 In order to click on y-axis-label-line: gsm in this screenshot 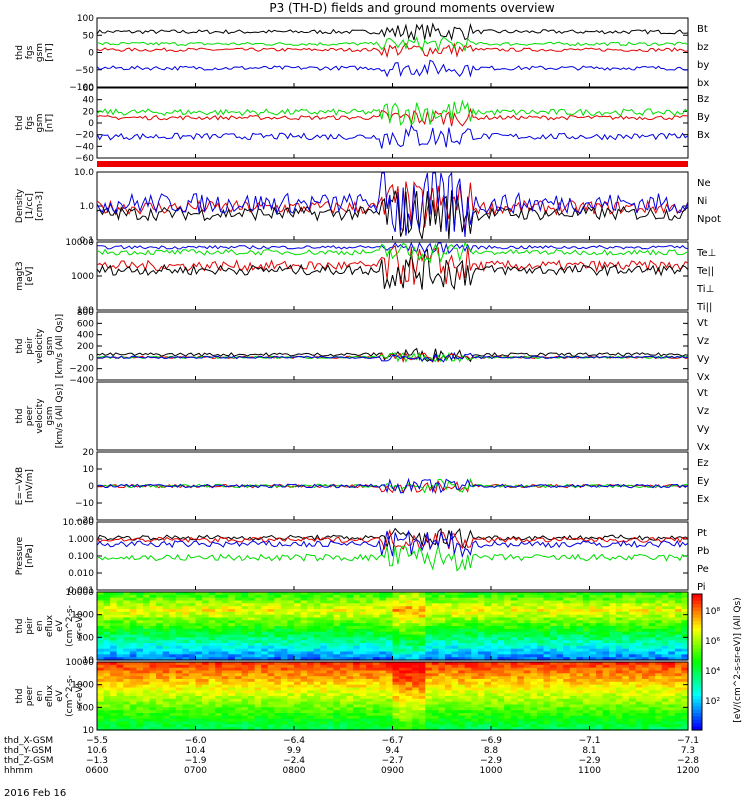, I will do `click(50, 415)`.